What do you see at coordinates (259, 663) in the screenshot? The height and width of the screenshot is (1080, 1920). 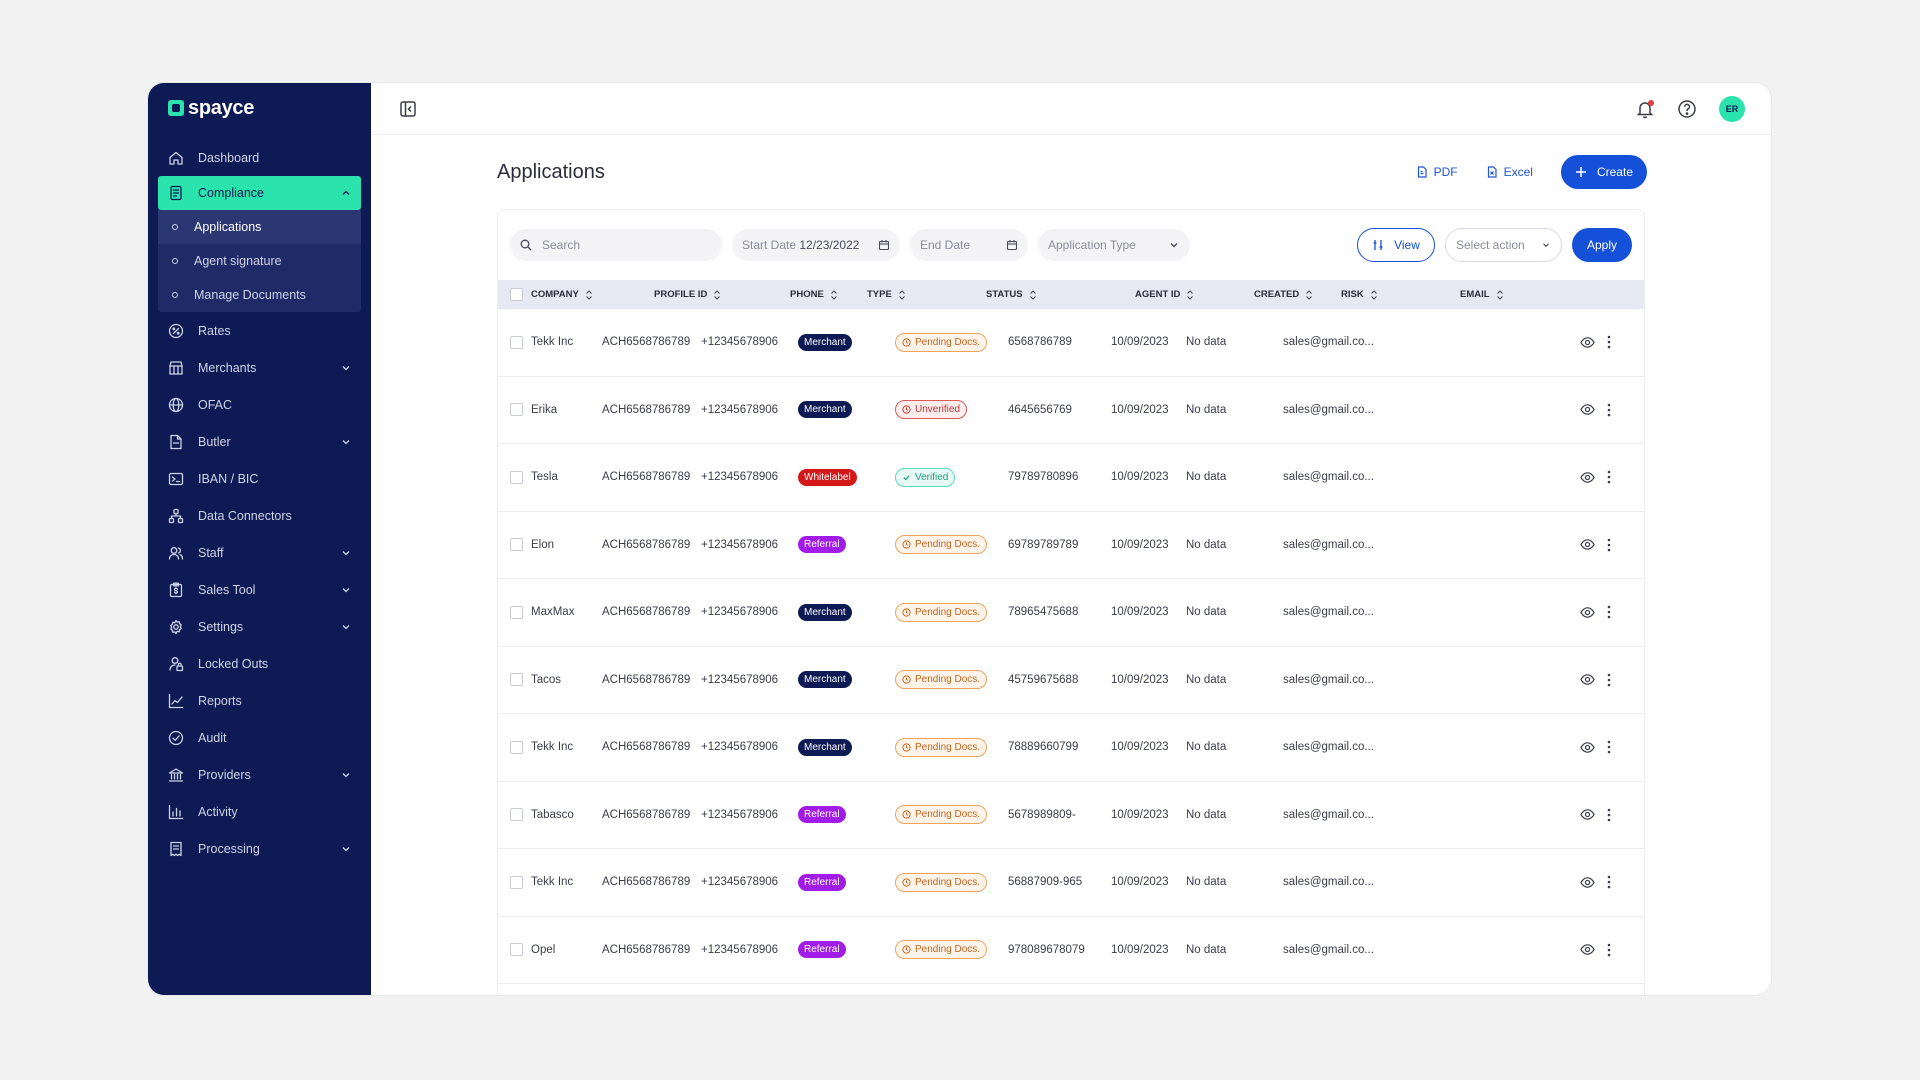 I see `sidebar-item-locked-outs: Locked Outs` at bounding box center [259, 663].